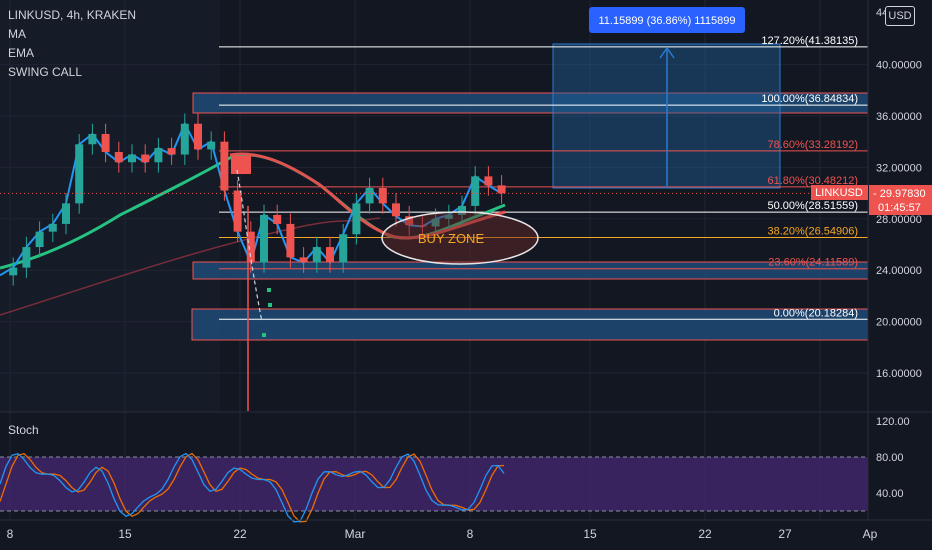 The height and width of the screenshot is (550, 932). I want to click on price-tick: 16.00000, so click(899, 374).